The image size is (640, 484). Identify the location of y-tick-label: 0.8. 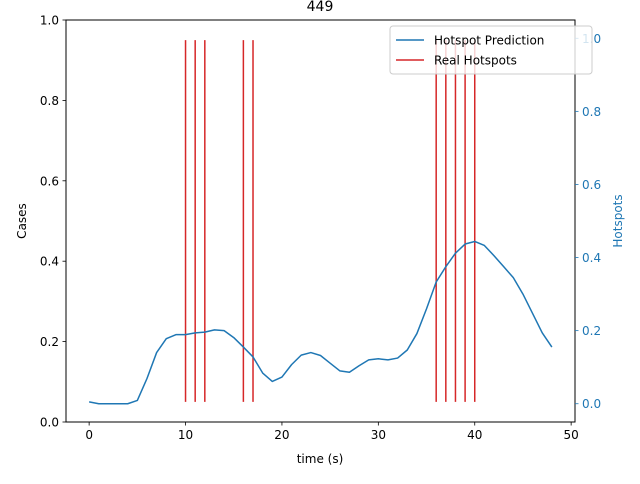
(49, 101).